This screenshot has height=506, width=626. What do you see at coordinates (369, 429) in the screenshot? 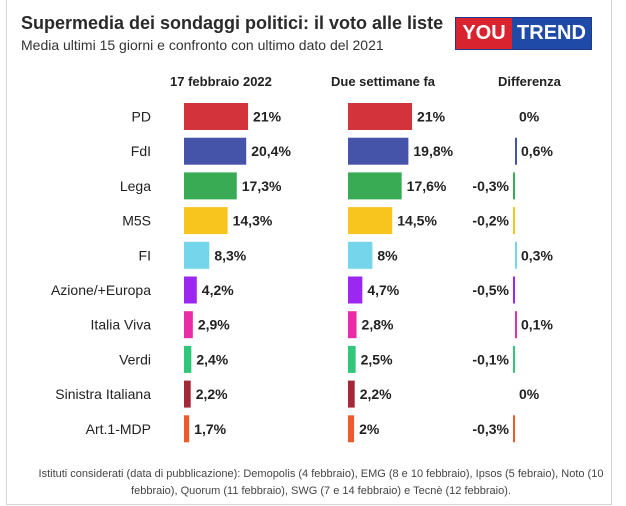
I see `bar-label-previous: 2%` at bounding box center [369, 429].